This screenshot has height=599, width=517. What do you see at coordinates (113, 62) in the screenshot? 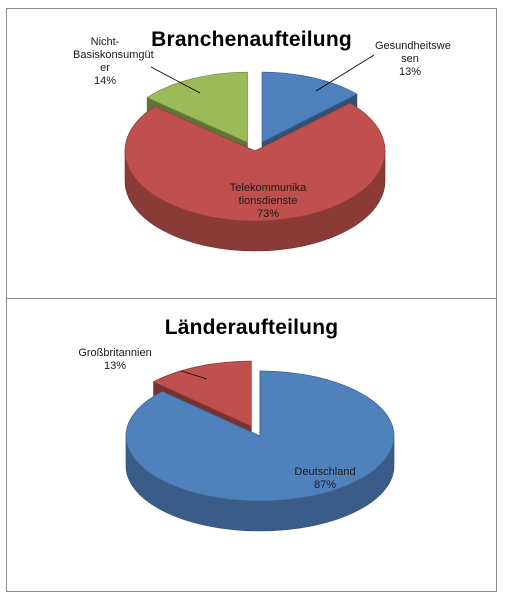
I see `data-label-nicht-basiskonsumgueter: Nicht- Basiskonsumgüt er 14%` at bounding box center [113, 62].